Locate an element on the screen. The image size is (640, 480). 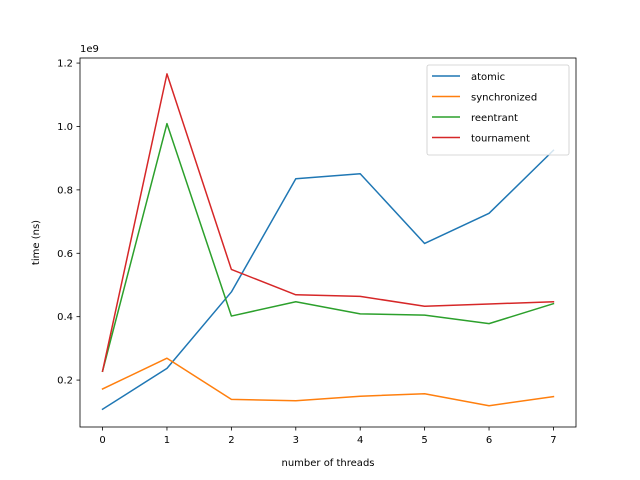
legend-label-atomic: atomic is located at coordinates (488, 77).